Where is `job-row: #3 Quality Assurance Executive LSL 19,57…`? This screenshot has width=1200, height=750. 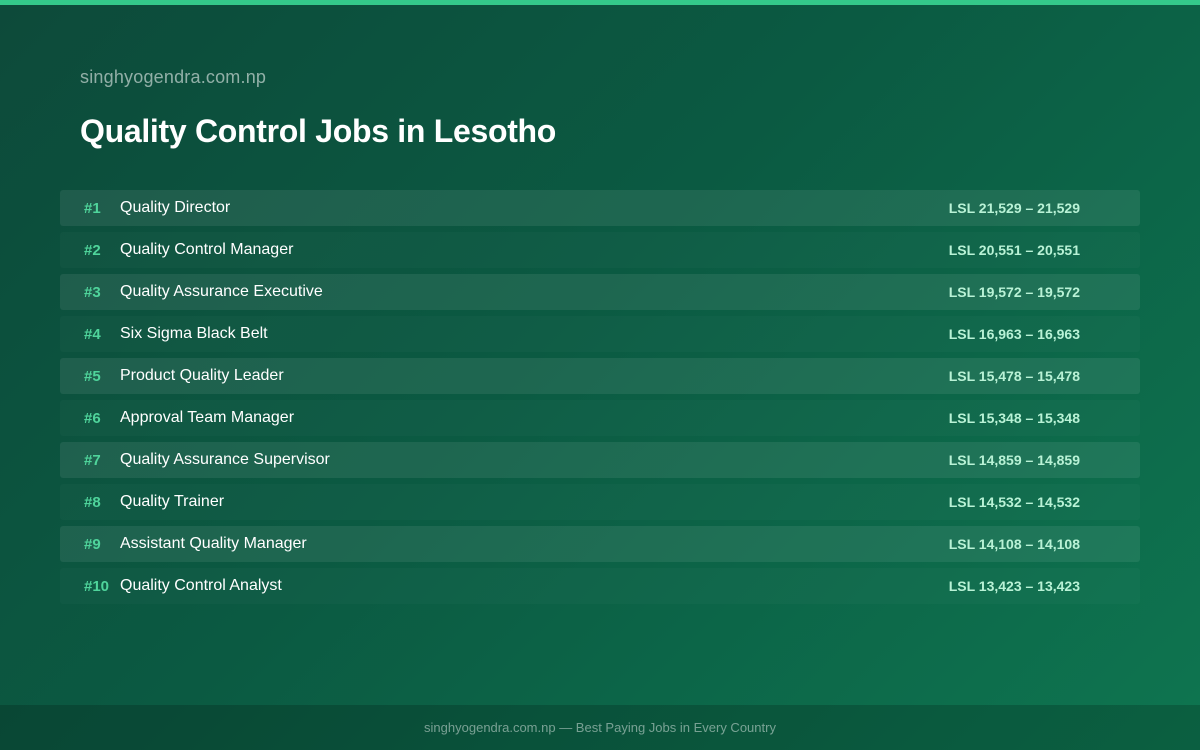
job-row: #3 Quality Assurance Executive LSL 19,57… is located at coordinates (600, 292).